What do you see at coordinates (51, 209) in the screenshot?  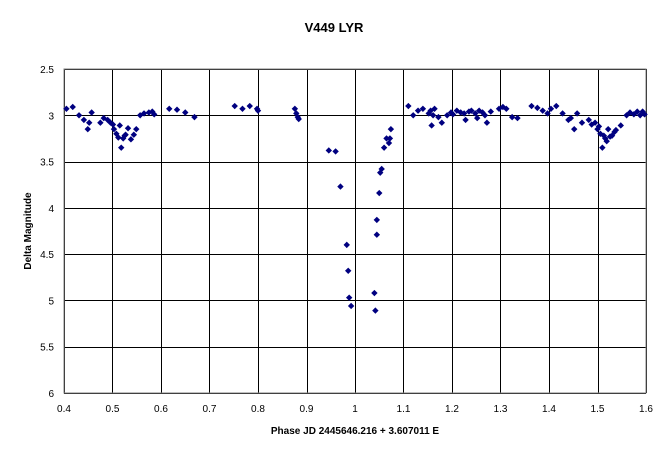 I see `y-tick-label: 4` at bounding box center [51, 209].